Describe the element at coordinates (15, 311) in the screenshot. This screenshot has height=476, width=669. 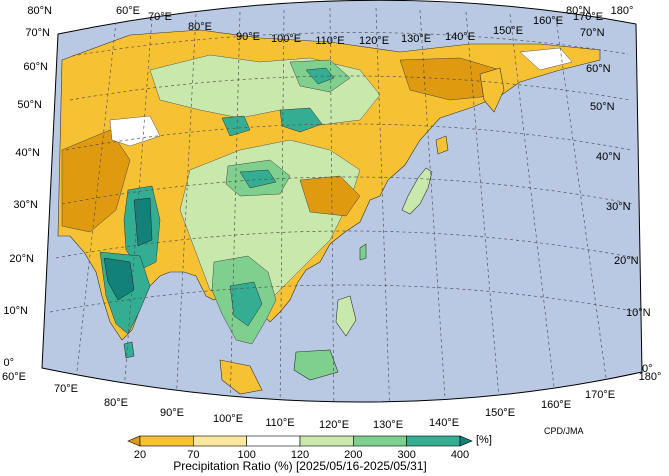
I see `lat-label-left: 10°N` at that location.